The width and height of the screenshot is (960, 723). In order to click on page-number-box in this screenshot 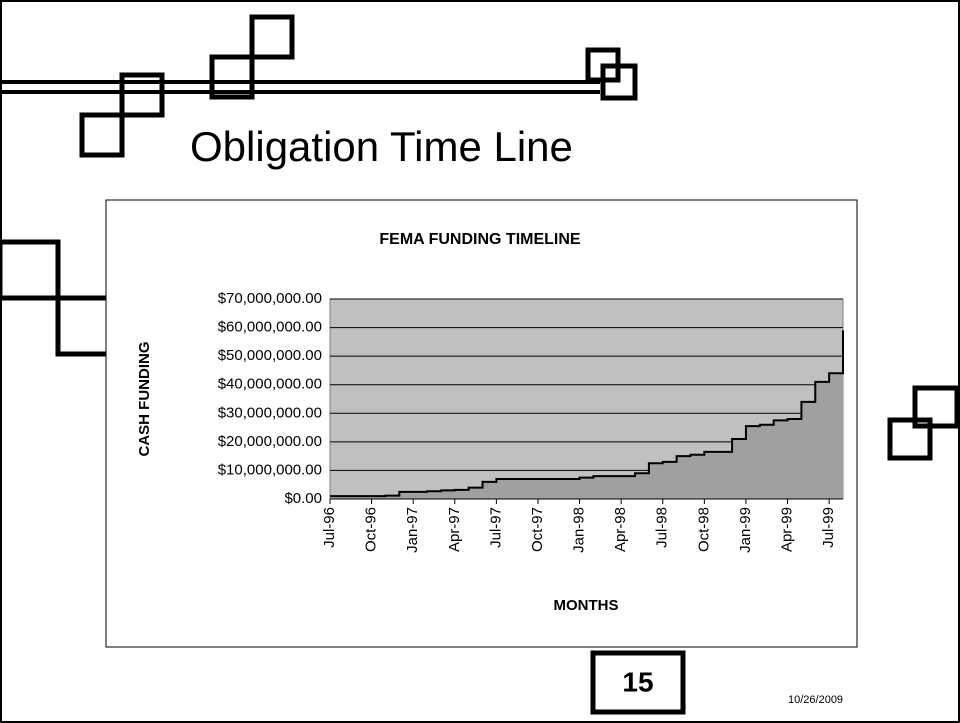, I will do `click(638, 682)`.